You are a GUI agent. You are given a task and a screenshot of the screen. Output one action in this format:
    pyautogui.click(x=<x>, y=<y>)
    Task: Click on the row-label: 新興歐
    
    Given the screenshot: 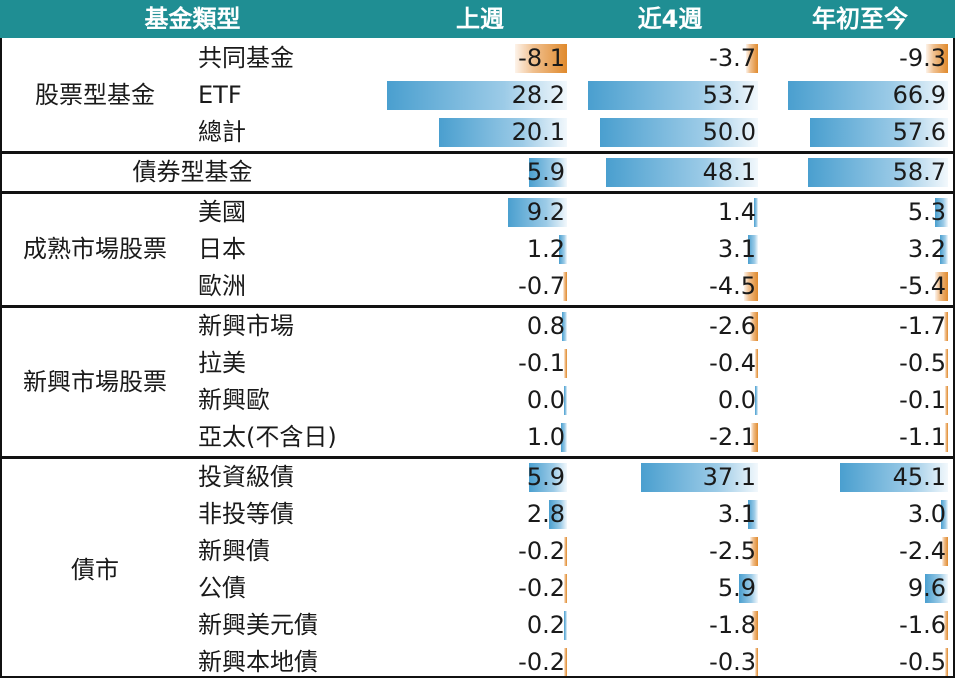 What is the action you would take?
    pyautogui.click(x=234, y=400)
    